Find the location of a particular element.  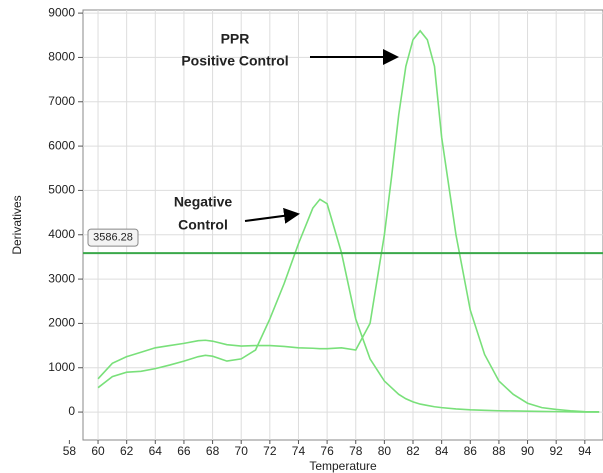

x-tick-label: 86 is located at coordinates (471, 451).